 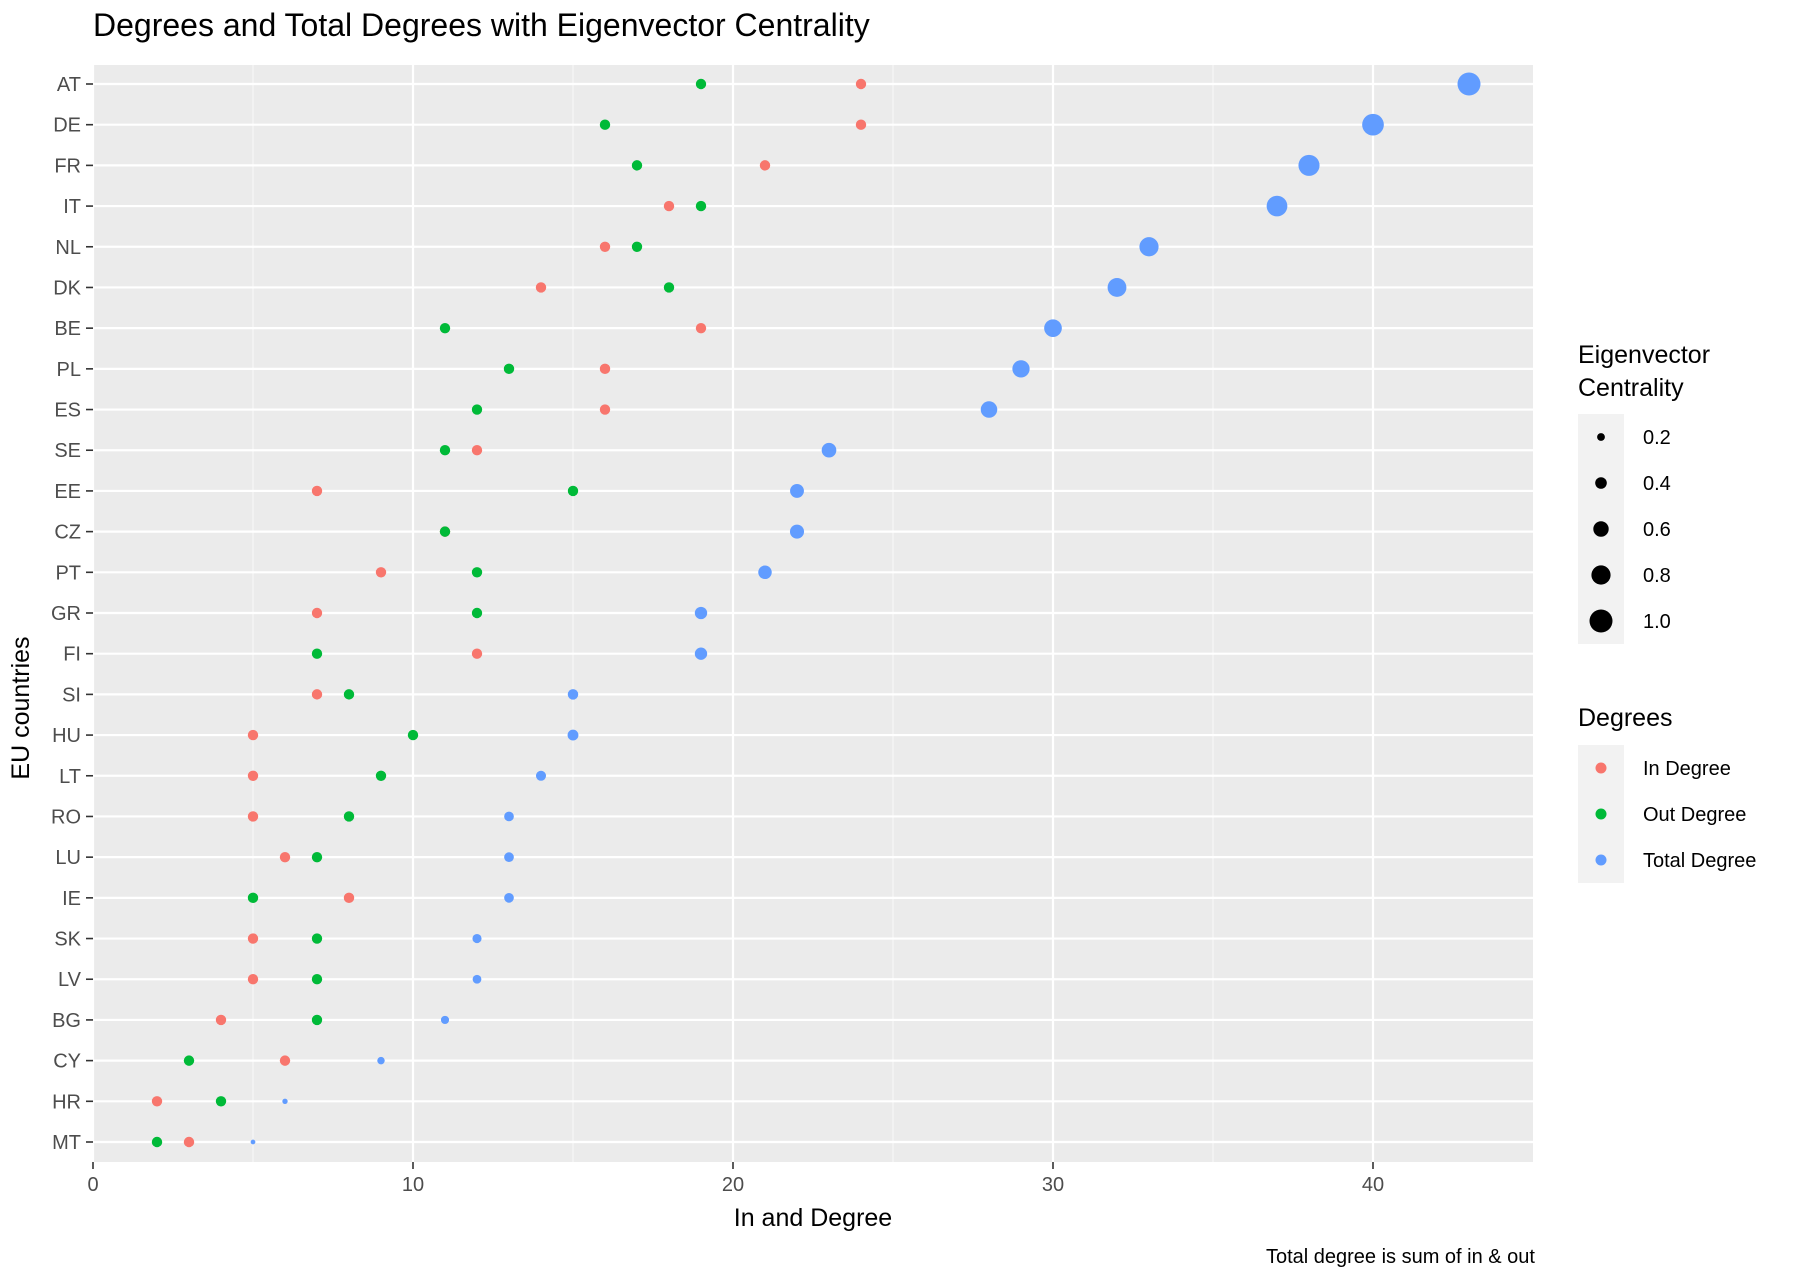 What do you see at coordinates (66, 736) in the screenshot?
I see `y-tick-label-hu: HU` at bounding box center [66, 736].